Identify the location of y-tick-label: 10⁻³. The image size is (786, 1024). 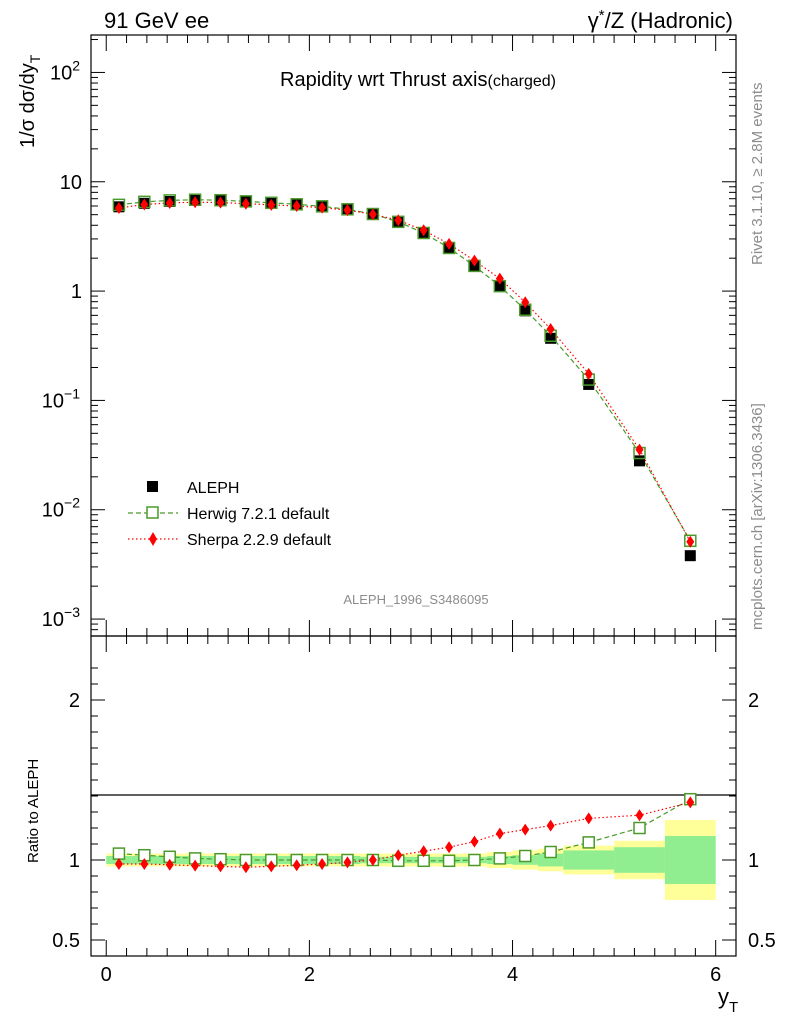
(61, 617).